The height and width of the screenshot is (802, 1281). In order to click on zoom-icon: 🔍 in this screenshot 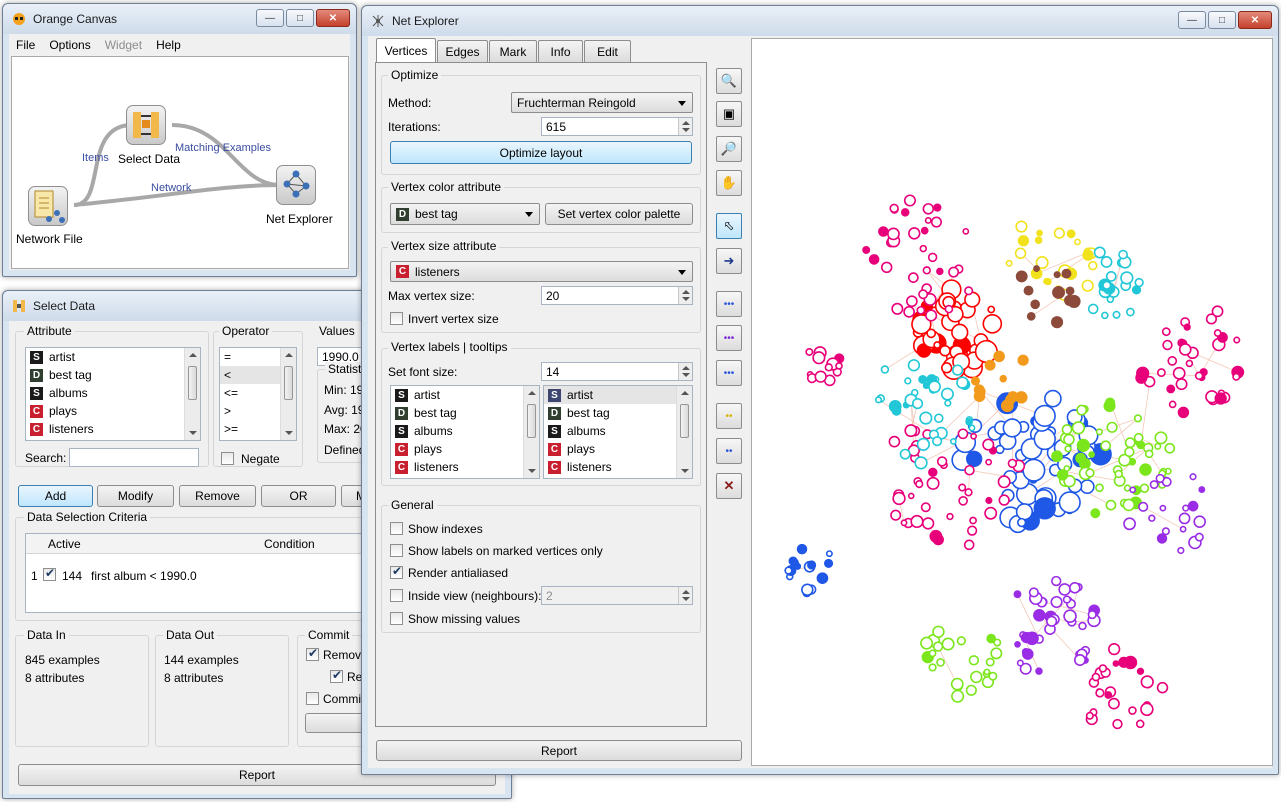, I will do `click(729, 81)`.